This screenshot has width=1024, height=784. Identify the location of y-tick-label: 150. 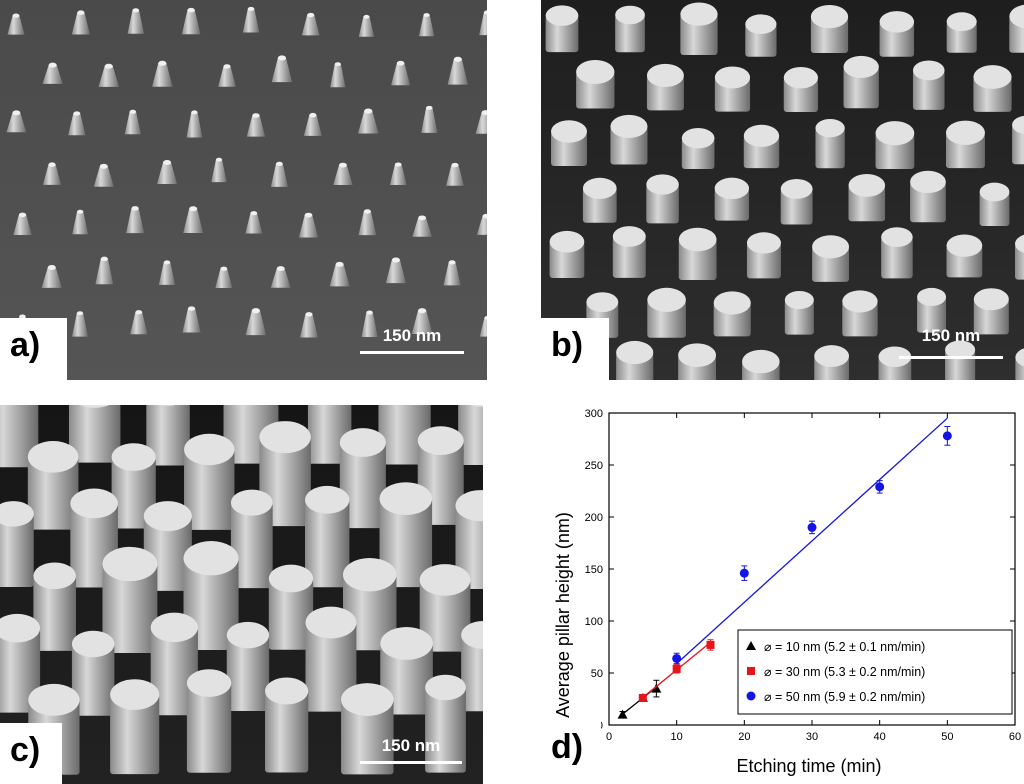
(594, 570).